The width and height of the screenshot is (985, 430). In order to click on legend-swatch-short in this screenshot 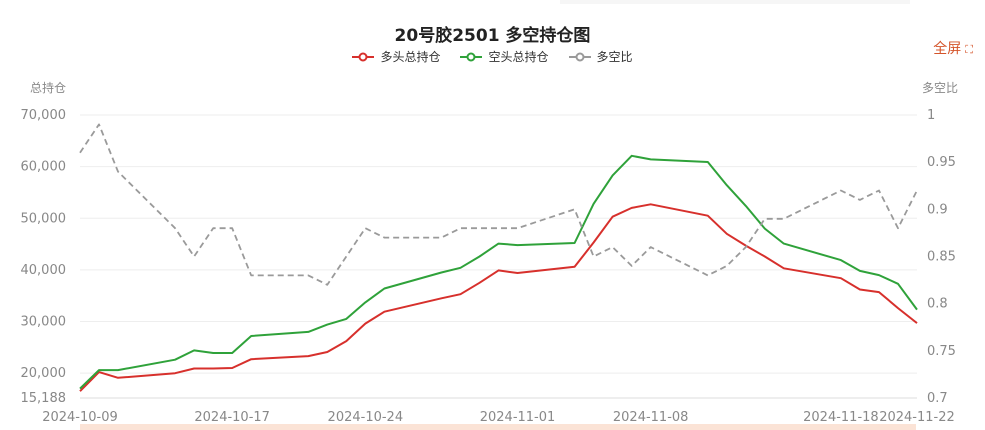, I will do `click(471, 56)`.